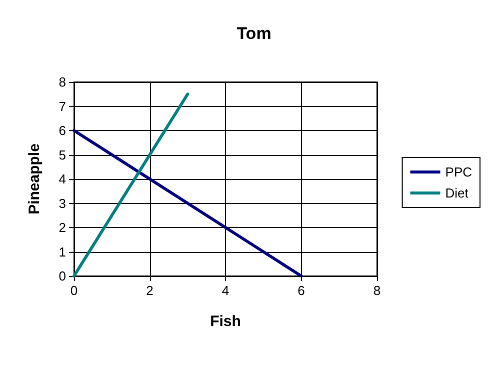  Describe the element at coordinates (62, 130) in the screenshot. I see `y-tick-label: 6` at that location.